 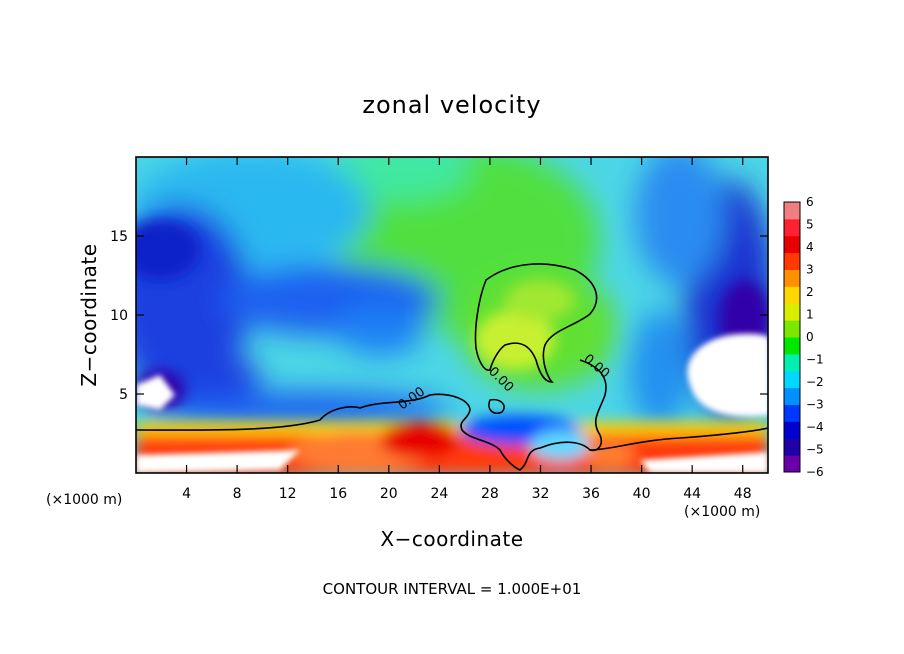 I want to click on colorbar-label-1: 5, so click(x=810, y=225).